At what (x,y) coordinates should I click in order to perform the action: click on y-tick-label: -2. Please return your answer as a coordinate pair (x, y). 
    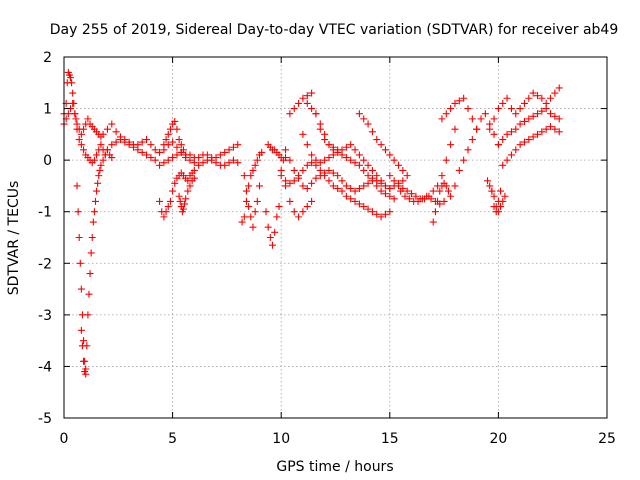
    Looking at the image, I should click on (45, 264).